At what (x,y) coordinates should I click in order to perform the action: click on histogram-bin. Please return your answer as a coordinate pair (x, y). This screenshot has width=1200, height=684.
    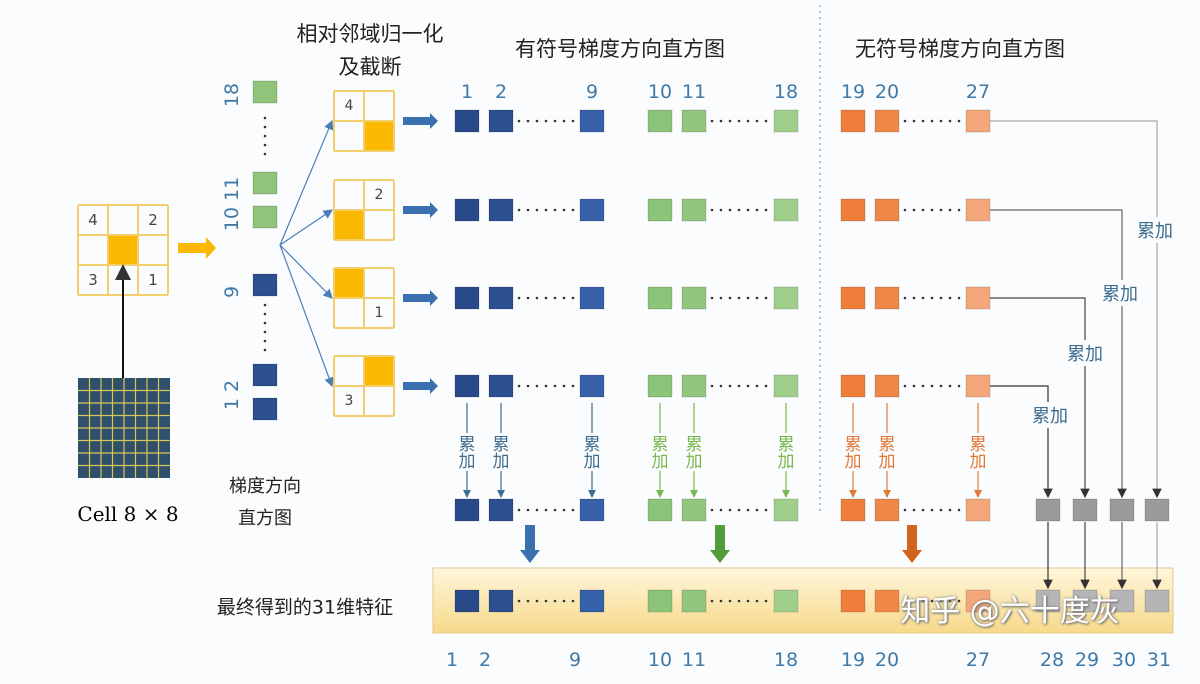
    Looking at the image, I should click on (265, 183).